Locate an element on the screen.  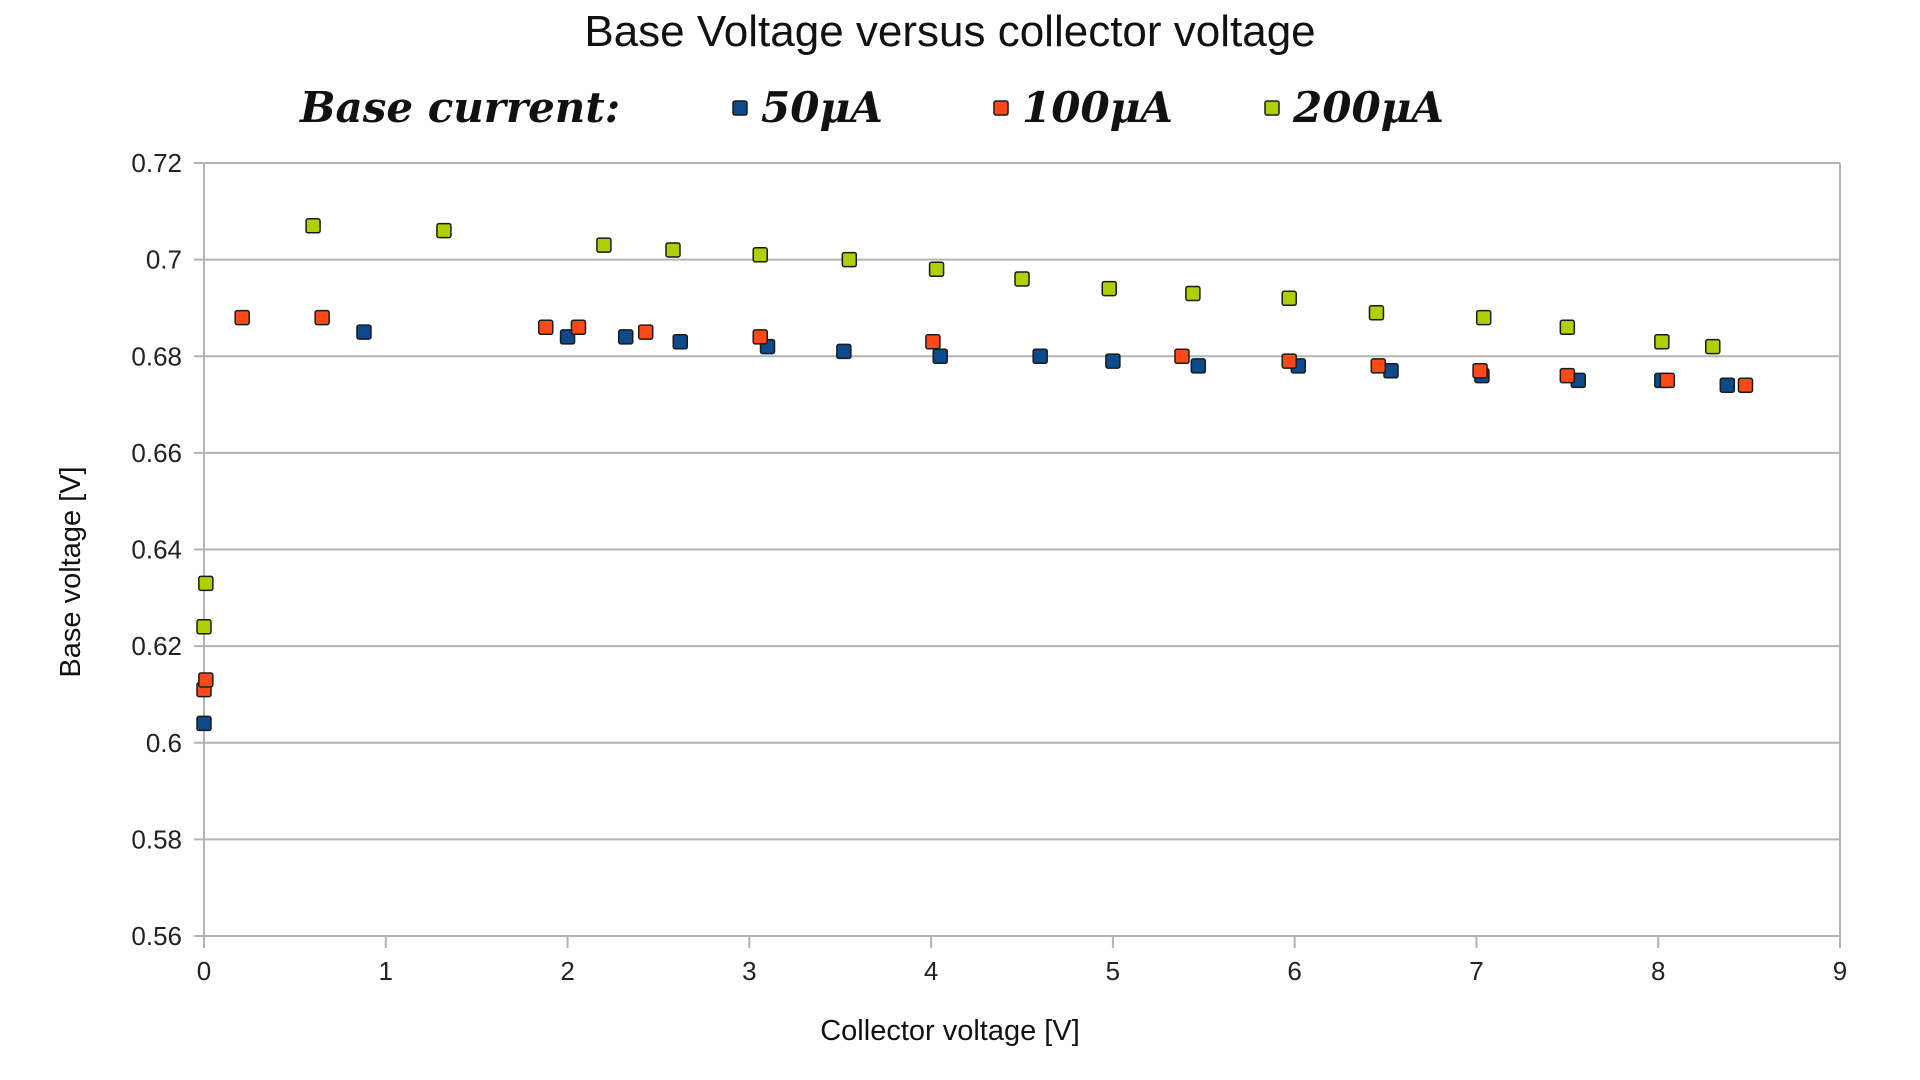
legend-title: Base current: is located at coordinates (459, 107).